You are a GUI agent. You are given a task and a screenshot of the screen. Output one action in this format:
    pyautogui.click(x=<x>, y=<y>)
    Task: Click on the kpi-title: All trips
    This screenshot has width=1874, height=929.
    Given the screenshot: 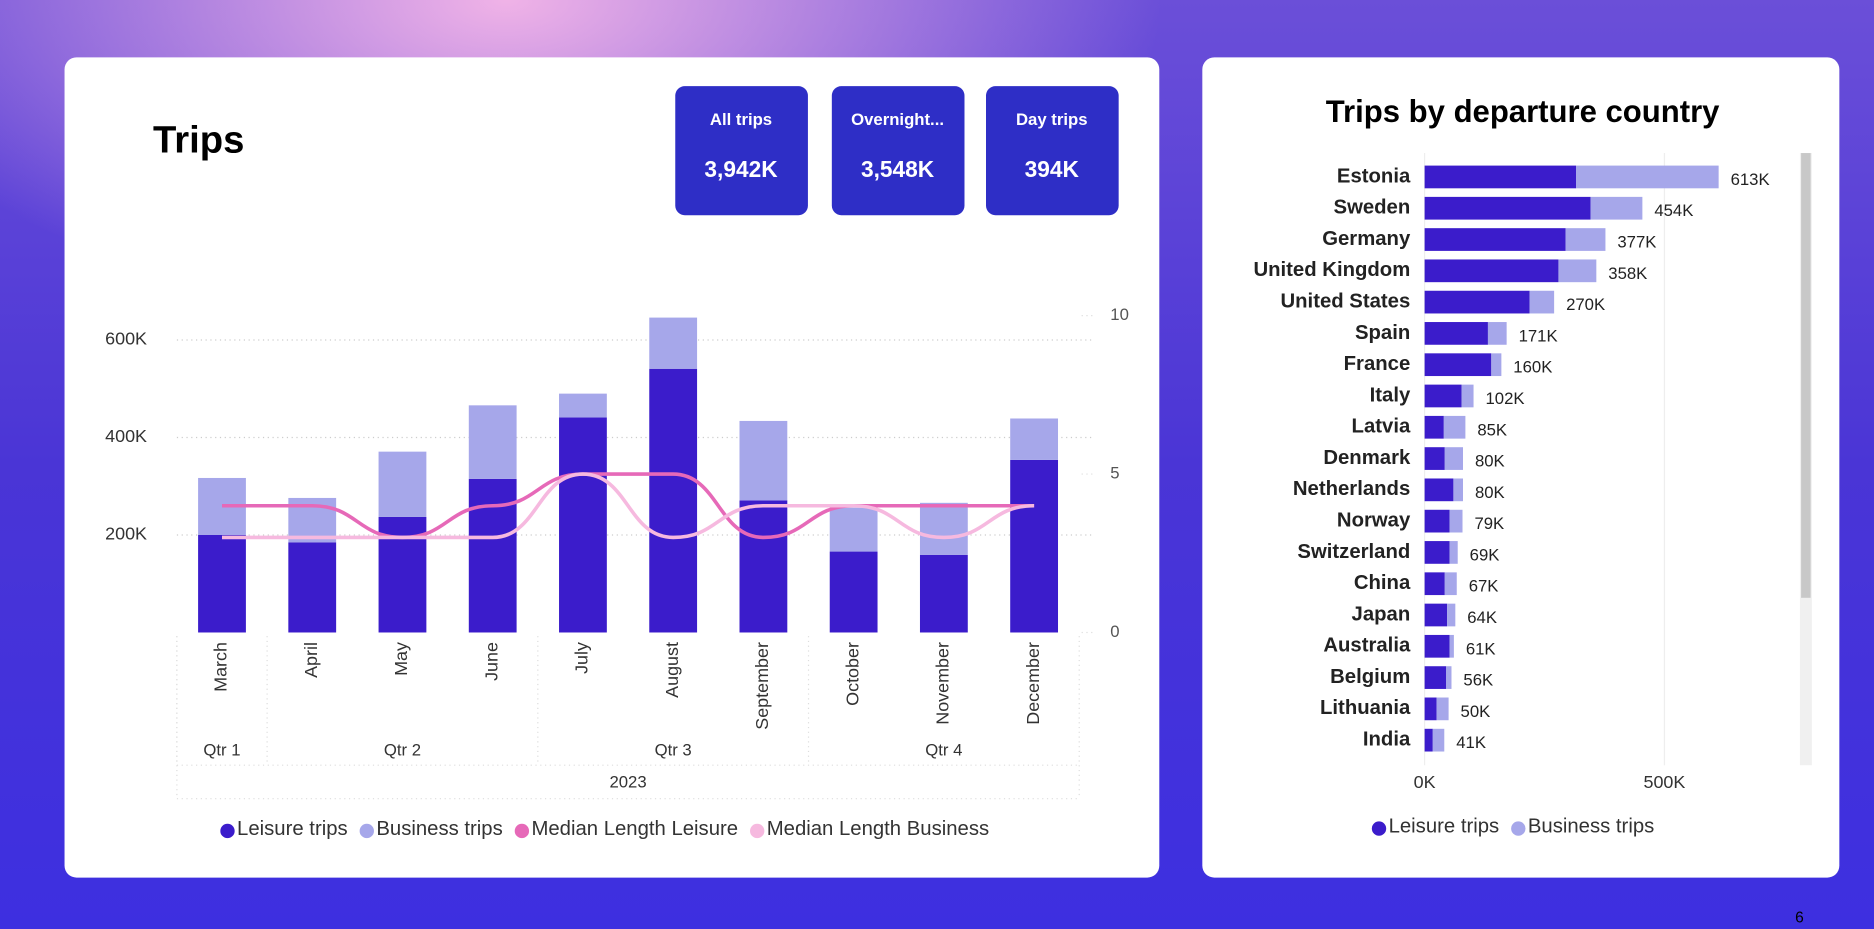 What is the action you would take?
    pyautogui.click(x=741, y=119)
    